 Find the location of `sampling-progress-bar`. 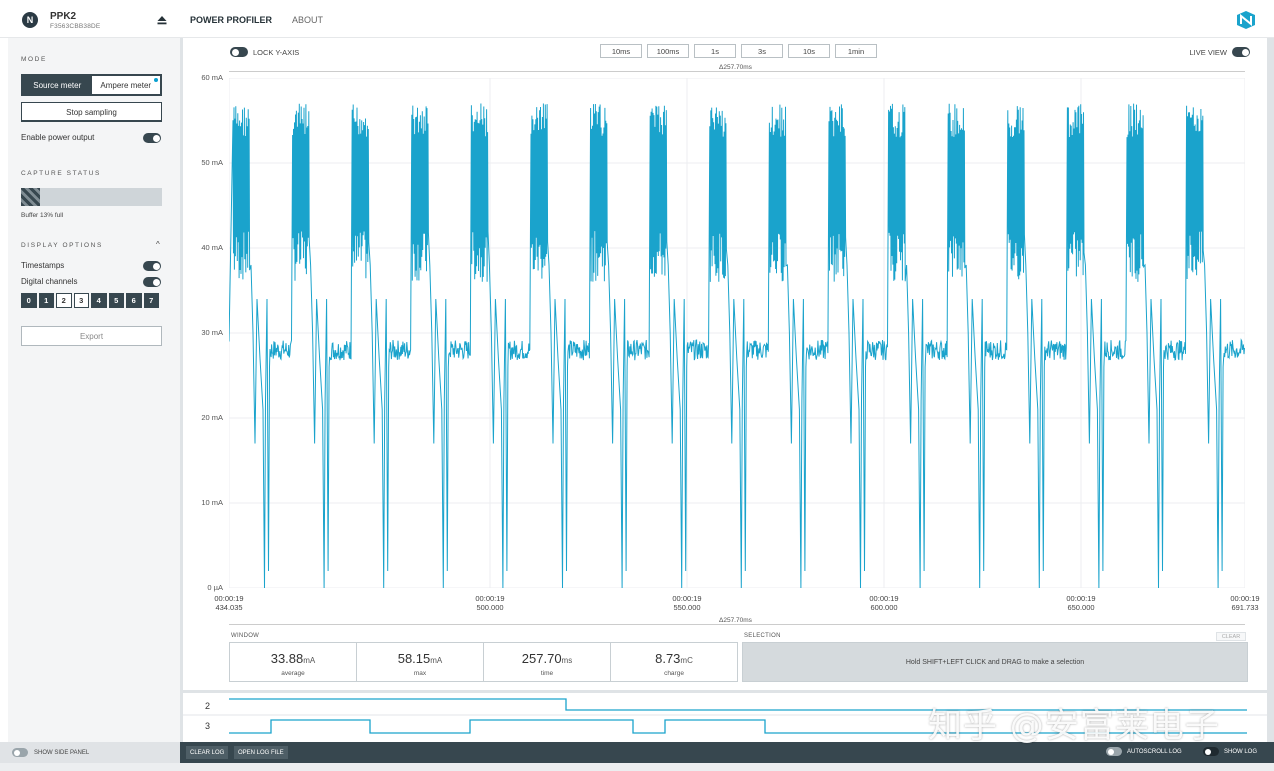

sampling-progress-bar is located at coordinates (91, 121).